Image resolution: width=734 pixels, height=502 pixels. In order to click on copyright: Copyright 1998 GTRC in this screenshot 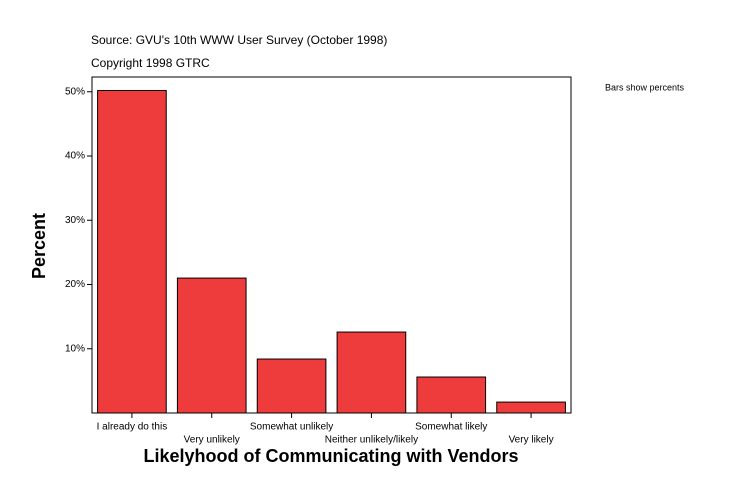, I will do `click(150, 63)`.